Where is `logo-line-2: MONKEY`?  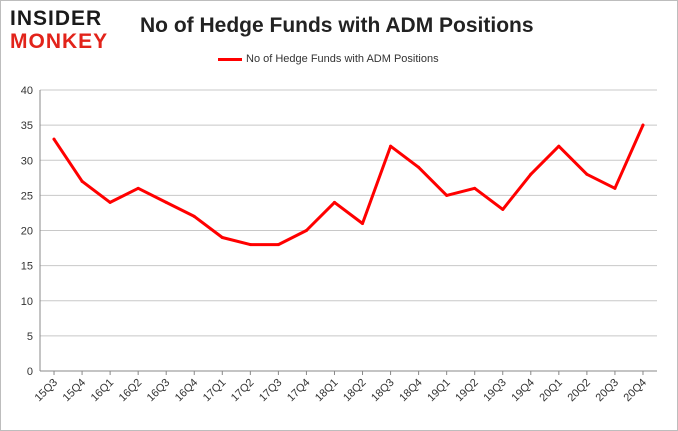 logo-line-2: MONKEY is located at coordinates (59, 41).